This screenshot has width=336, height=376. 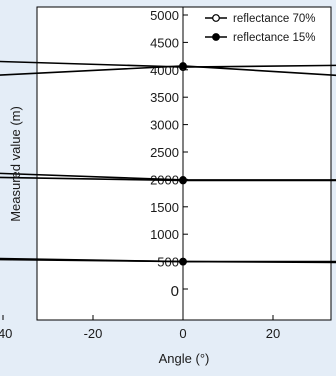 What do you see at coordinates (164, 234) in the screenshot?
I see `y-tick-label: 1000` at bounding box center [164, 234].